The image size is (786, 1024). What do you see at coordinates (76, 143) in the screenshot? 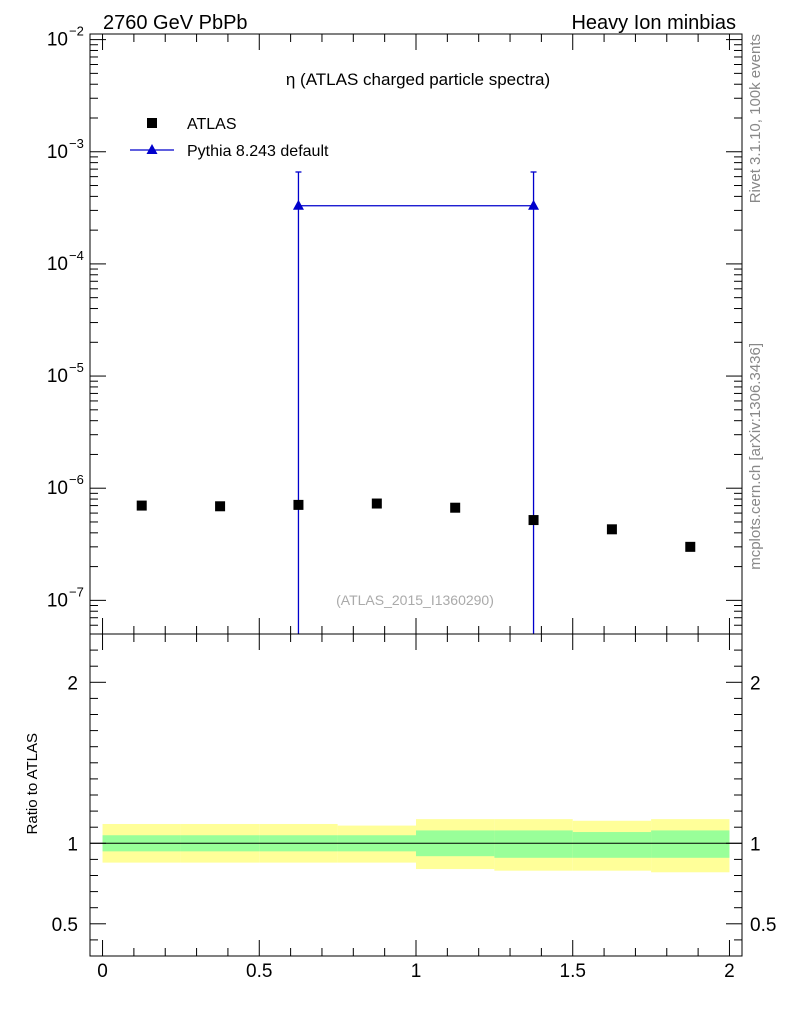
I see `main-y-tick-exponent: −3` at bounding box center [76, 143].